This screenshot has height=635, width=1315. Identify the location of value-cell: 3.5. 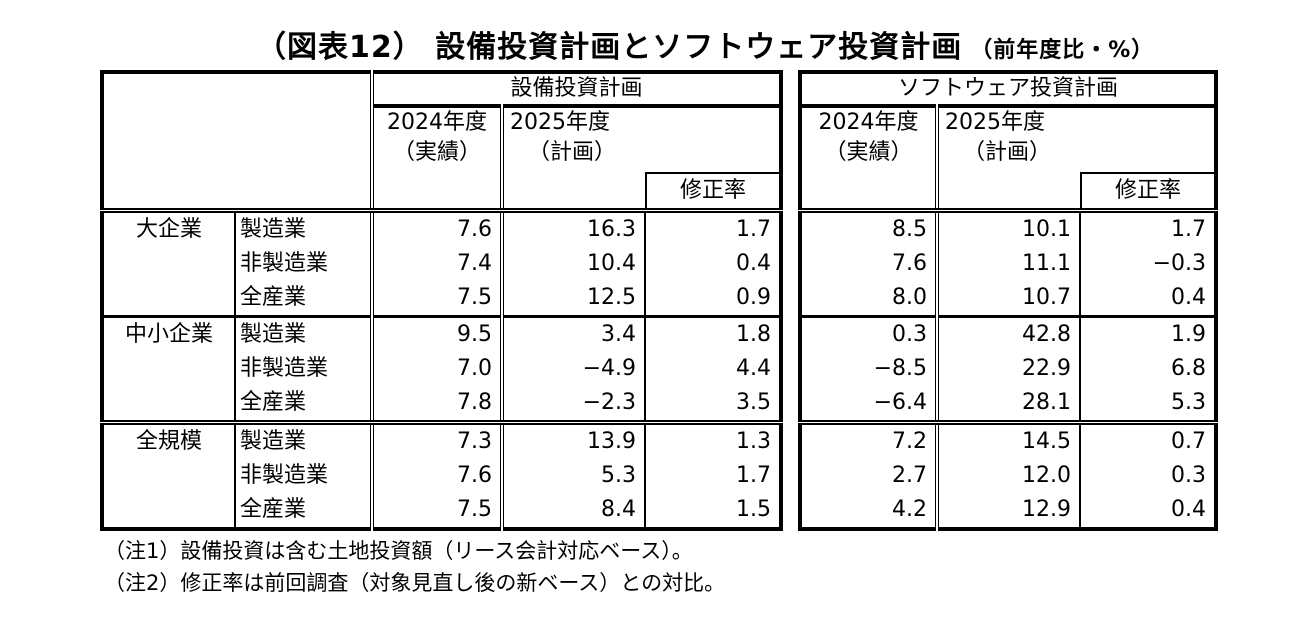
(713, 405).